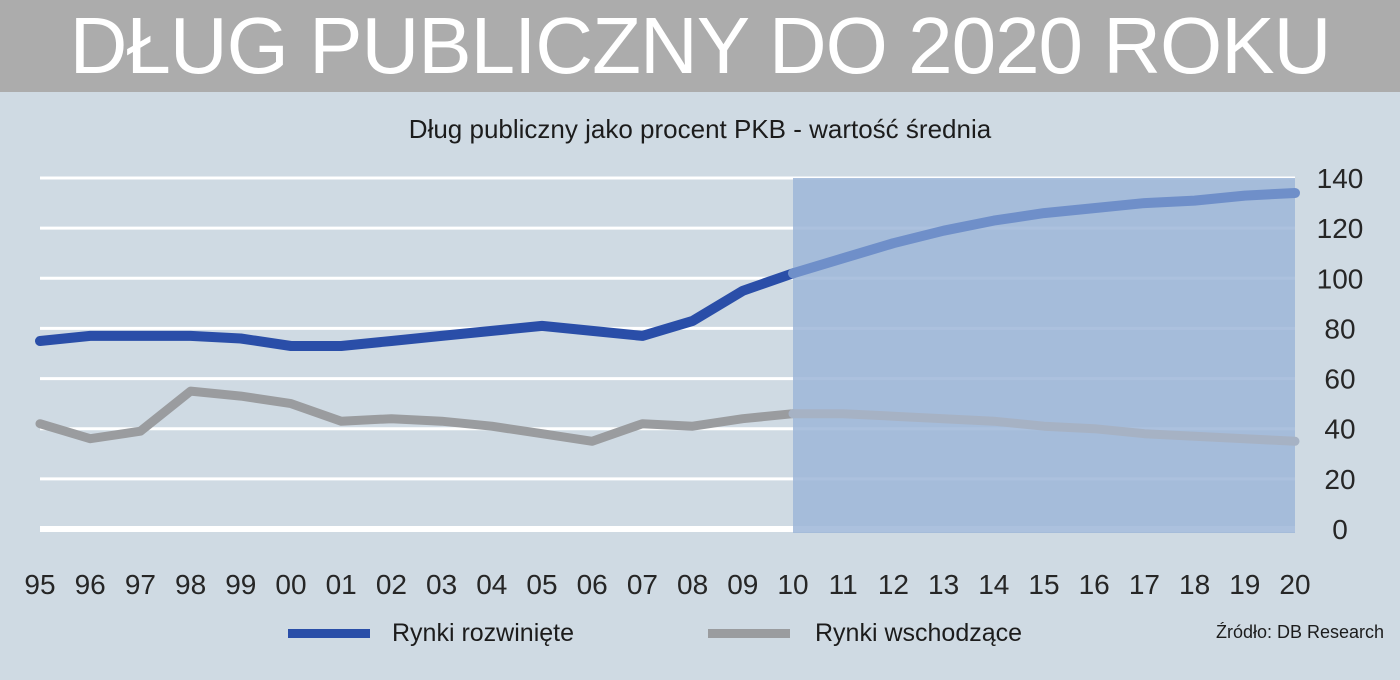 This screenshot has height=680, width=1400. I want to click on page-title: DŁUG PUBLICZNY DO 2020 ROKU, so click(700, 45).